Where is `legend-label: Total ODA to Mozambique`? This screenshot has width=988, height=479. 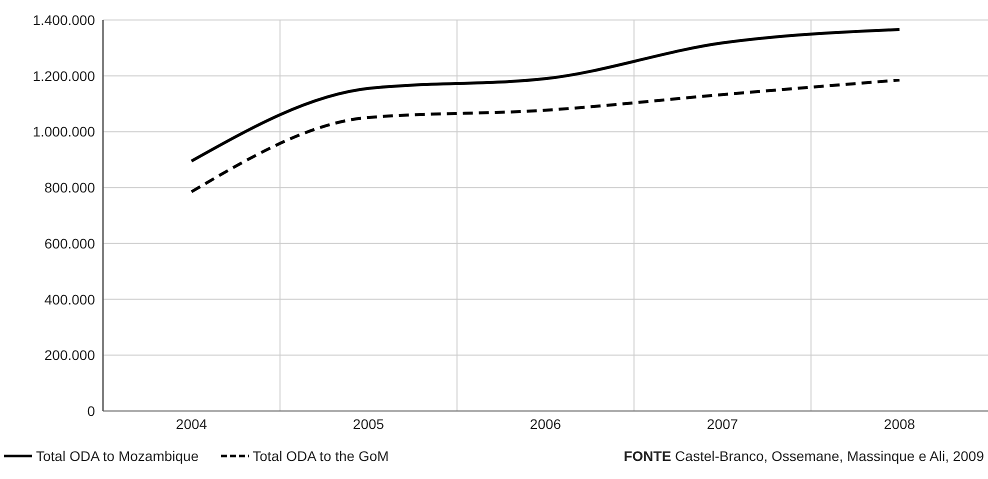
legend-label: Total ODA to Mozambique is located at coordinates (117, 456).